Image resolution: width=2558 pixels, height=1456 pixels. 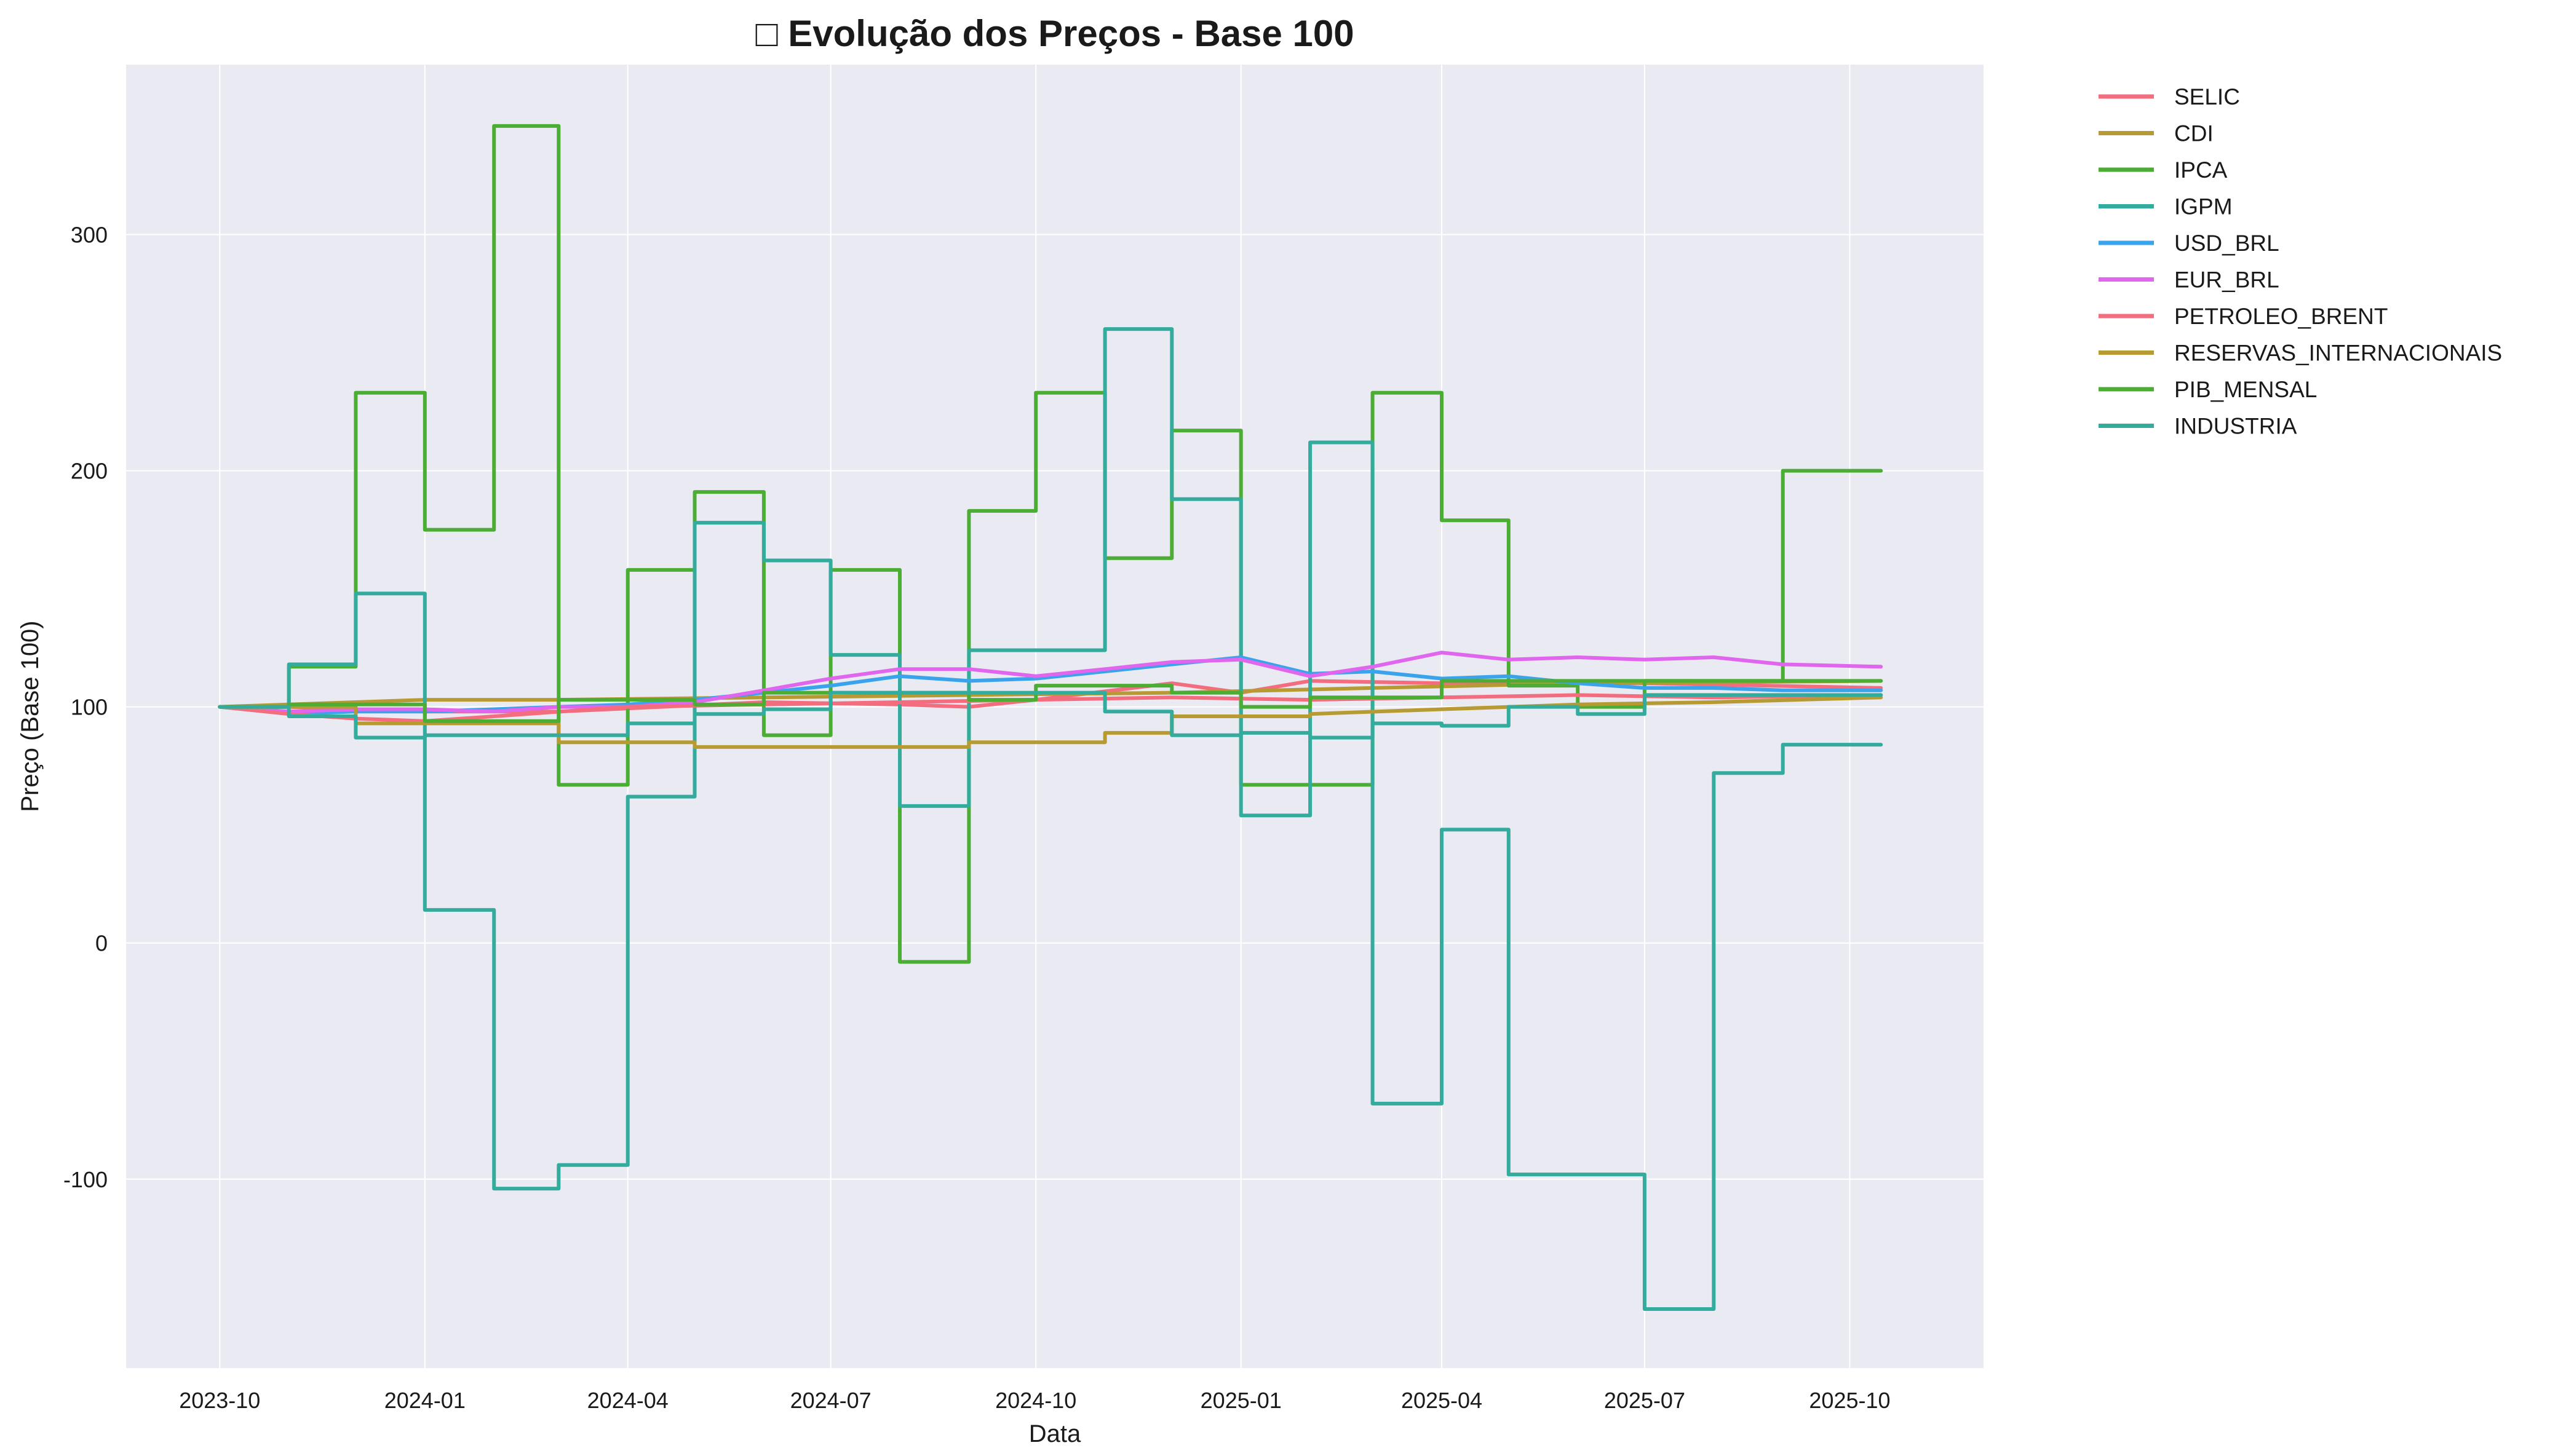 What do you see at coordinates (2207, 97) in the screenshot?
I see `legend-label: SELIC` at bounding box center [2207, 97].